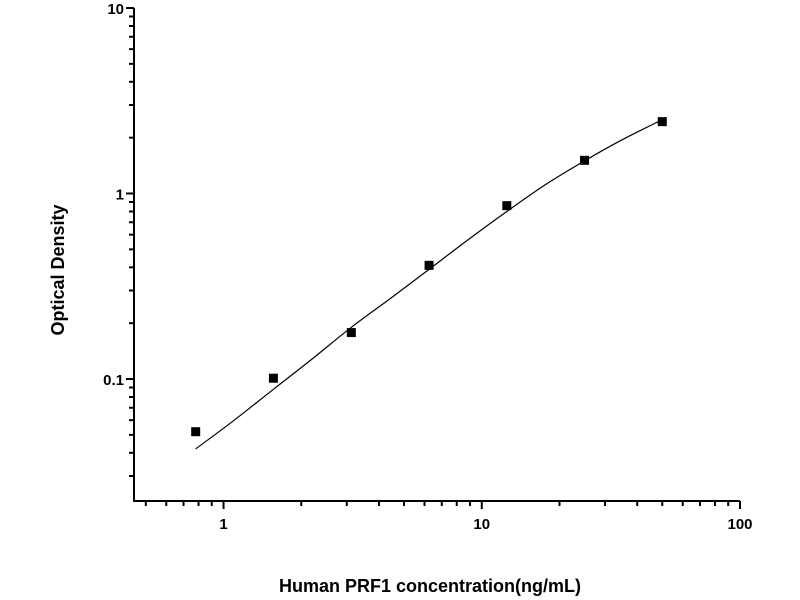  What do you see at coordinates (115, 9) in the screenshot?
I see `y-tick-label: 10` at bounding box center [115, 9].